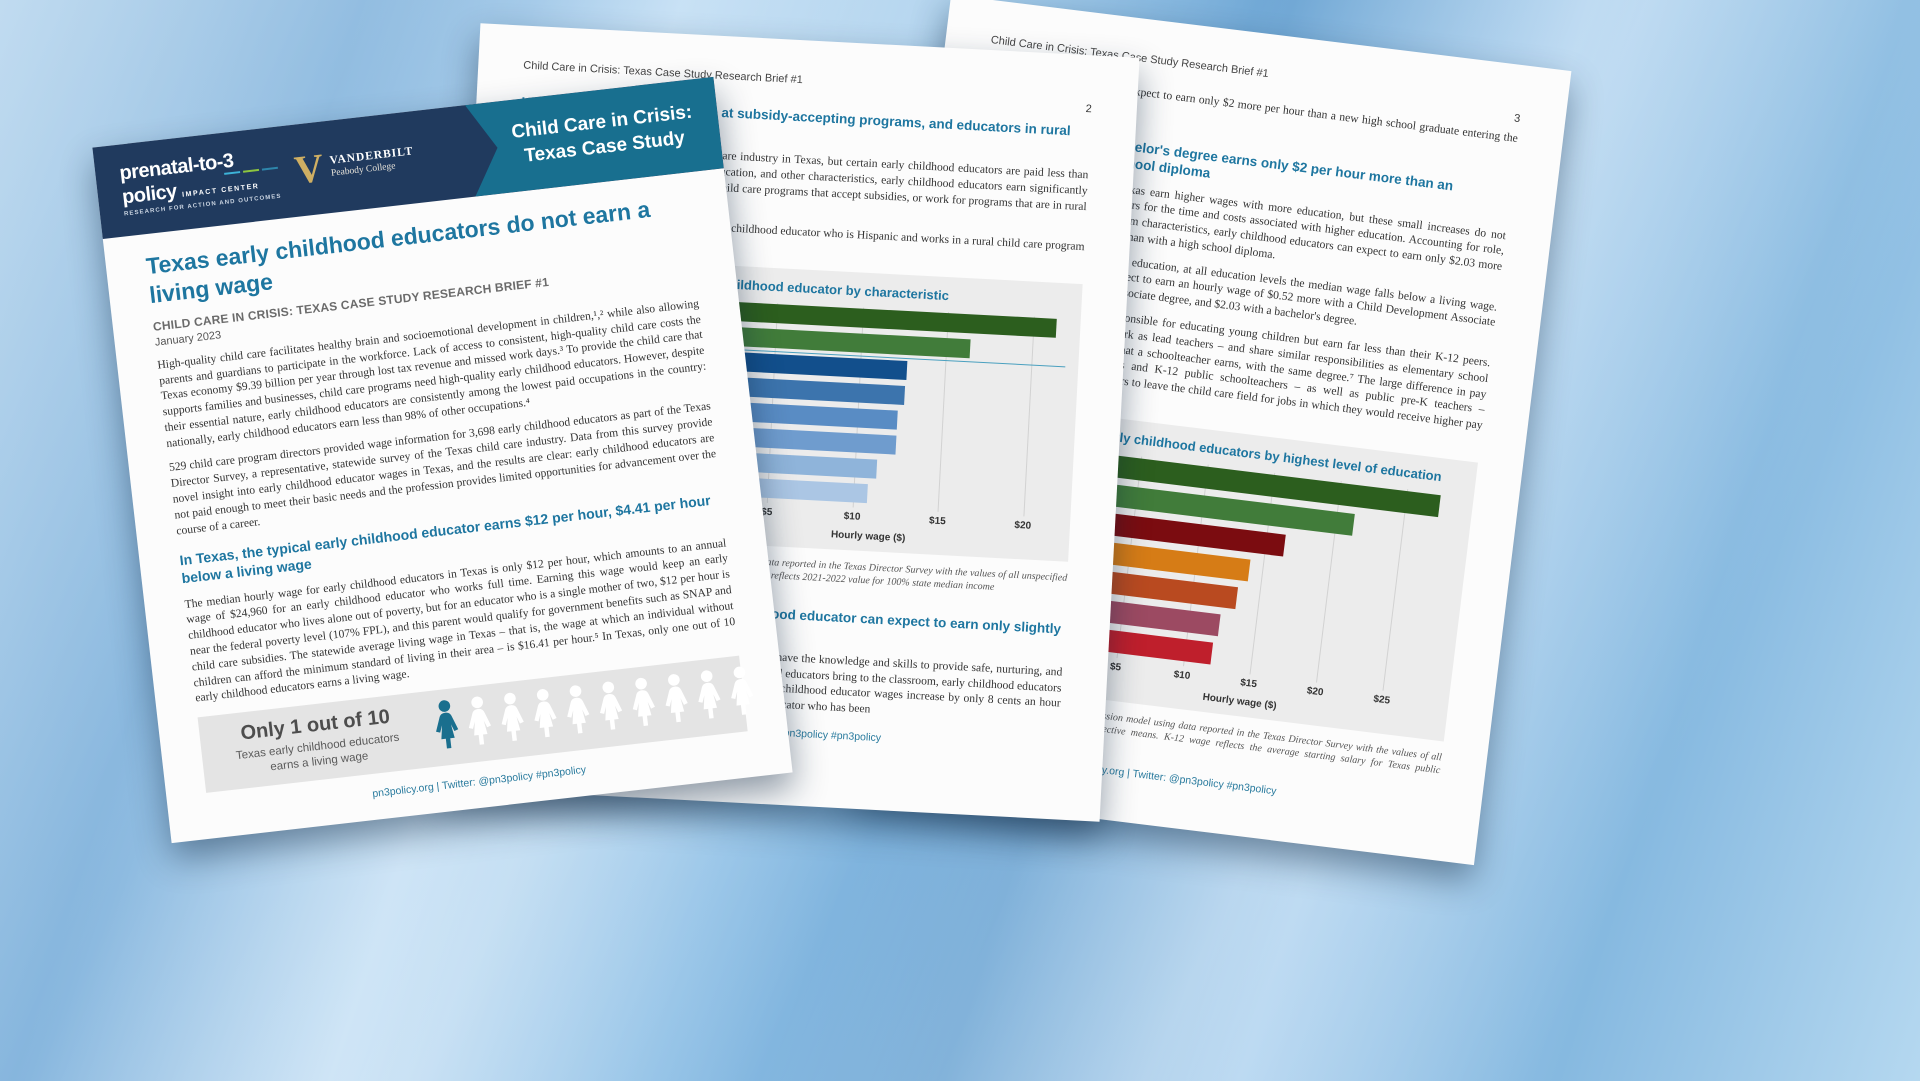 The width and height of the screenshot is (1920, 1081). What do you see at coordinates (1115, 667) in the screenshot?
I see `axis-tick: $5` at bounding box center [1115, 667].